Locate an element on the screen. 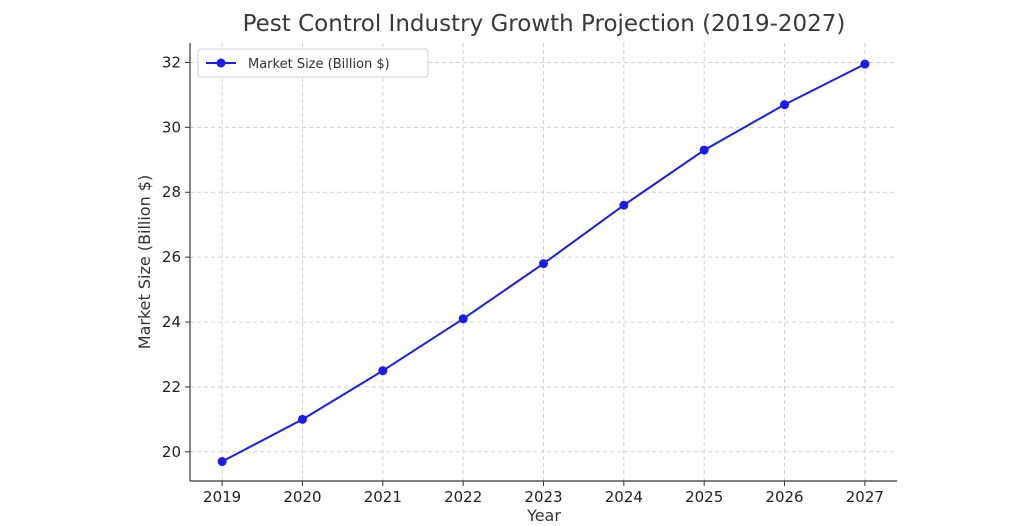  data-point-2021 is located at coordinates (383, 371).